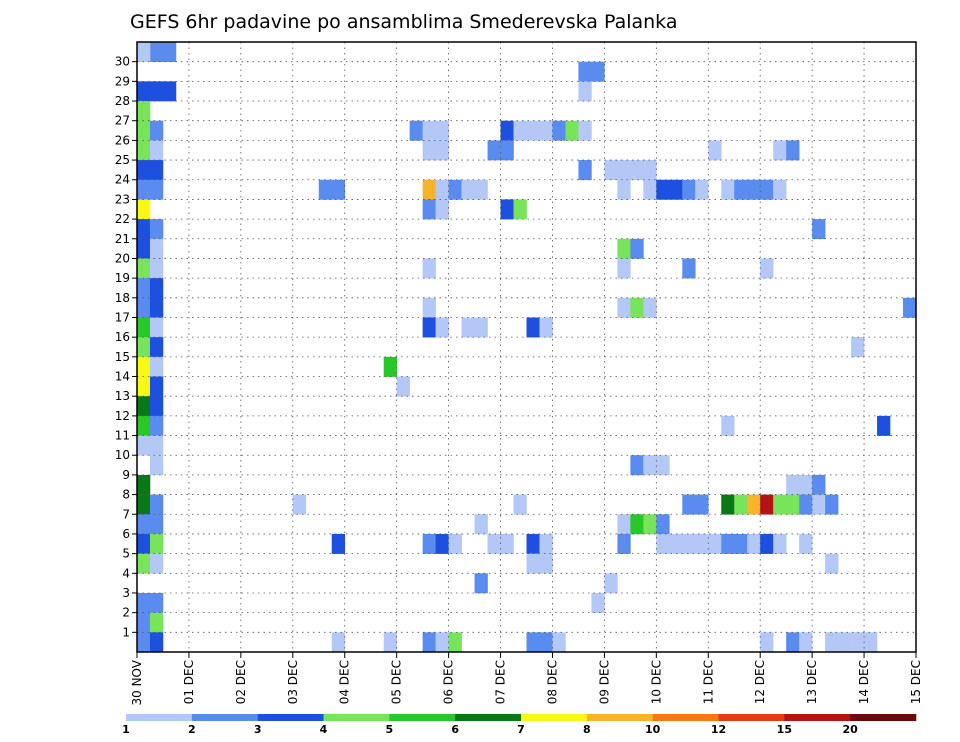 The width and height of the screenshot is (960, 742). What do you see at coordinates (126, 554) in the screenshot?
I see `y-tick-label: 5` at bounding box center [126, 554].